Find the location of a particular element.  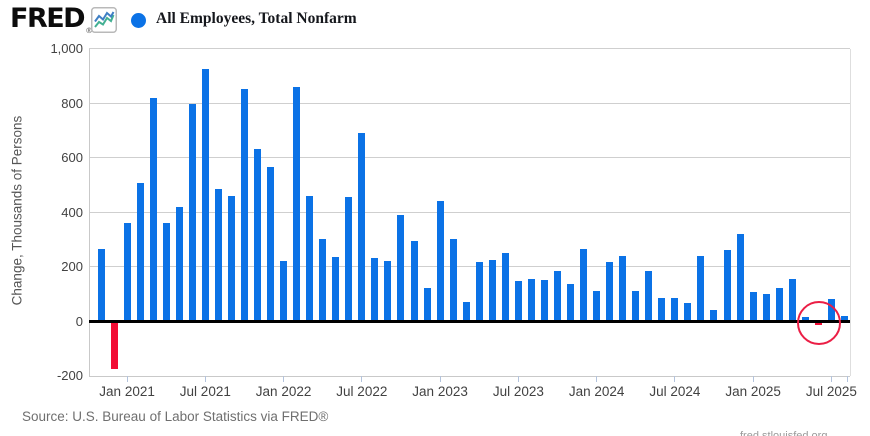

bar-nov-2024 is located at coordinates (727, 285).